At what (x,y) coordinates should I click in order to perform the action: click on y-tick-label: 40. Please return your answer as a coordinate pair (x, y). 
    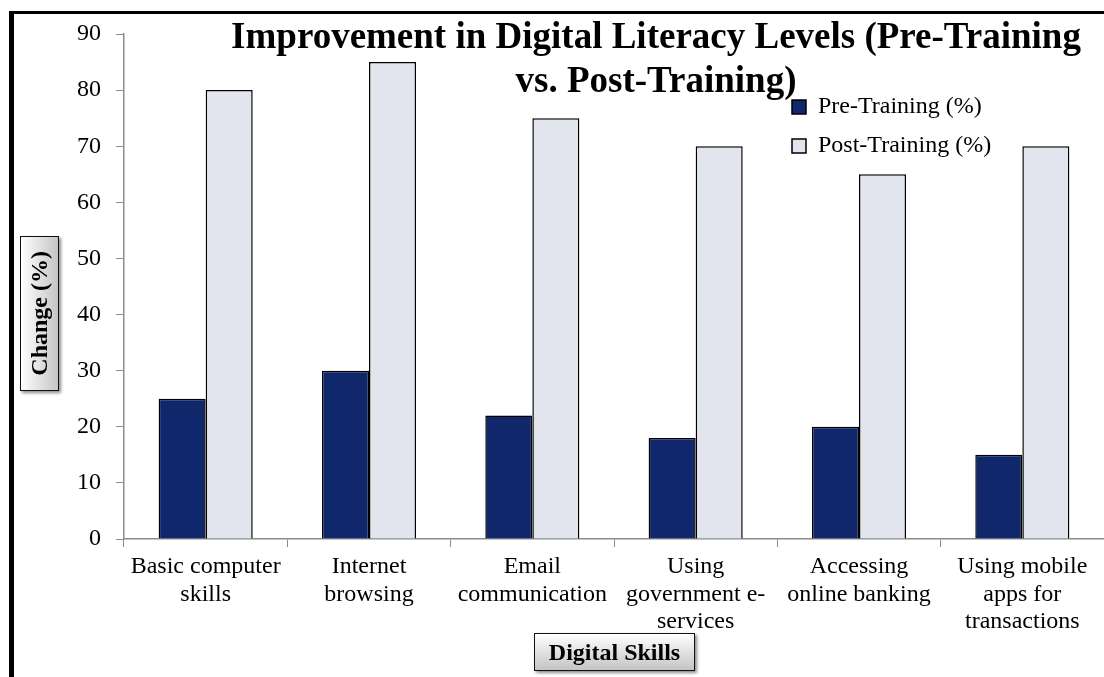
    Looking at the image, I should click on (89, 312).